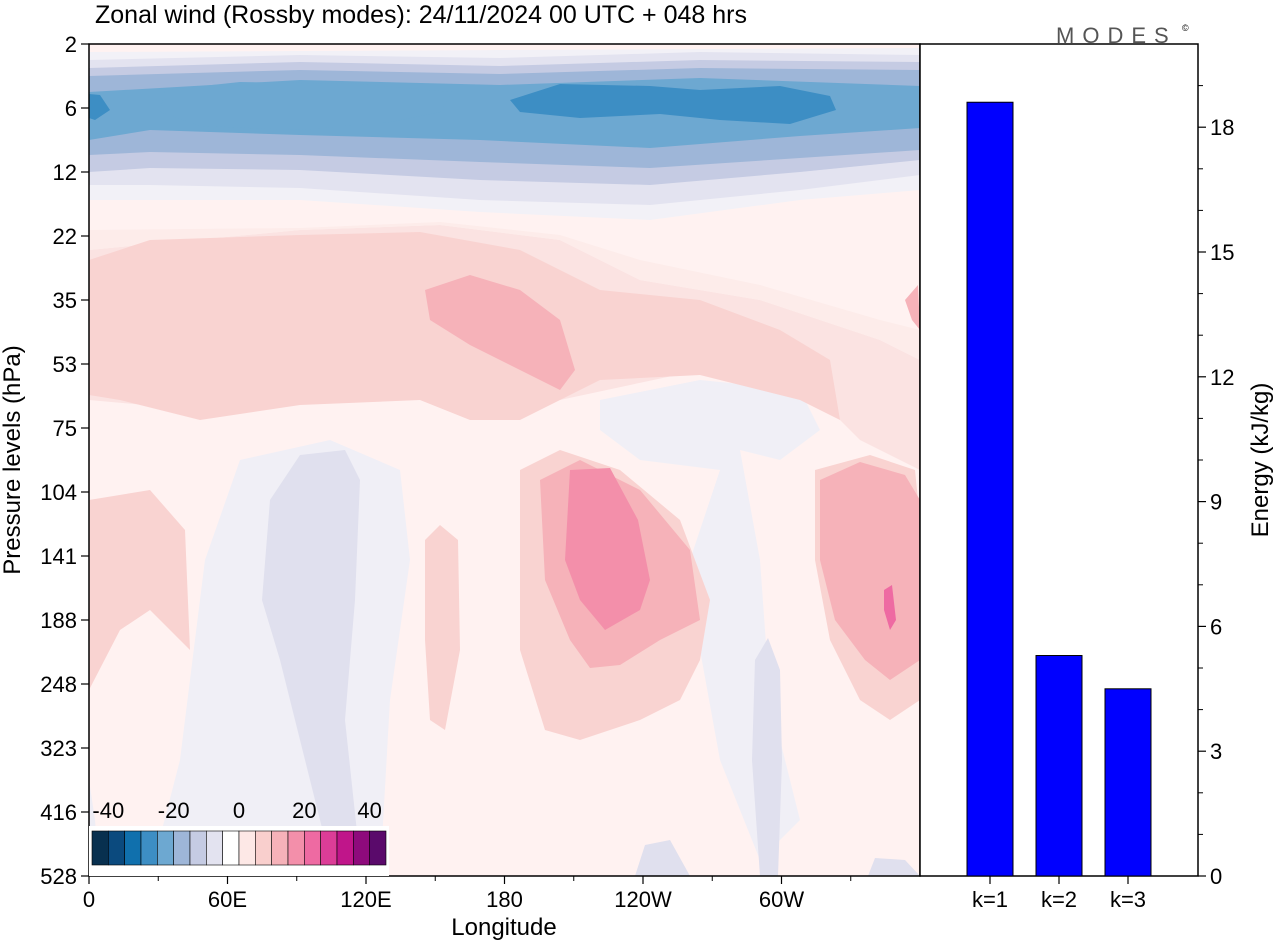 Image resolution: width=1280 pixels, height=942 pixels. Describe the element at coordinates (65, 428) in the screenshot. I see `y-tick-label: 75` at that location.